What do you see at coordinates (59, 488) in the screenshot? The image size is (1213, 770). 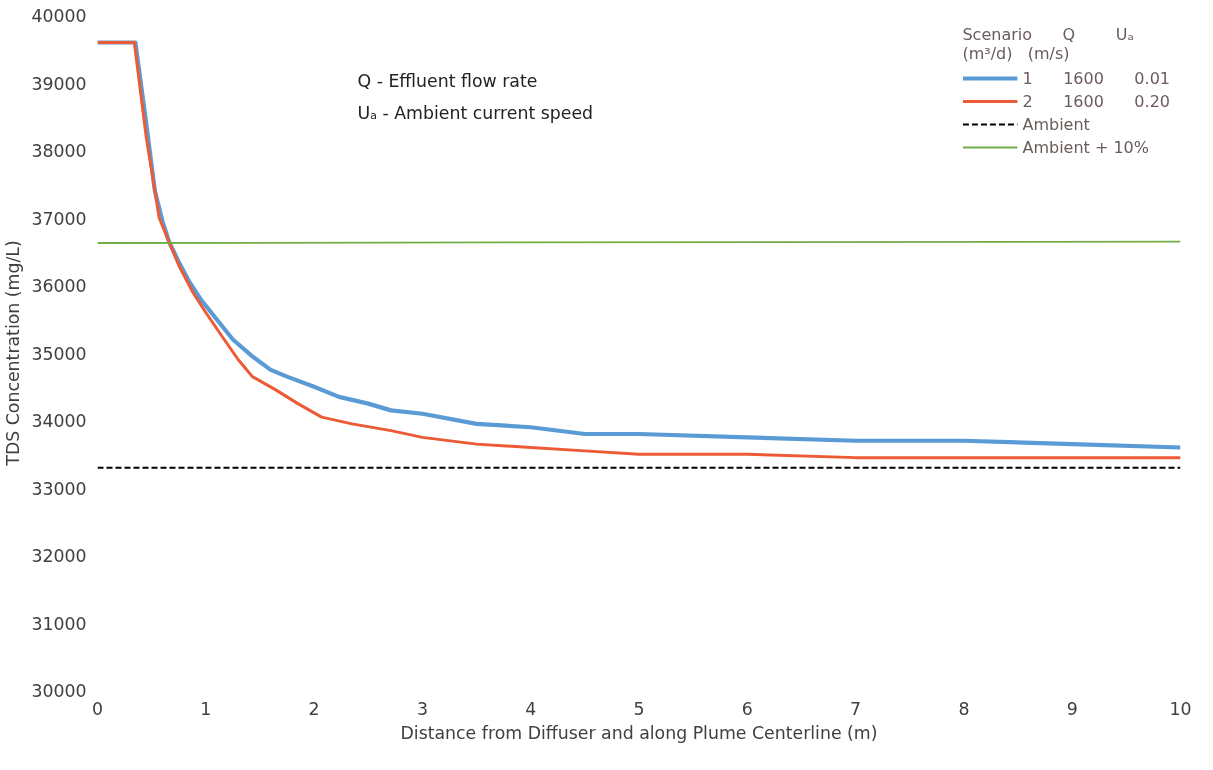 I see `y-tick-label: 33000` at bounding box center [59, 488].